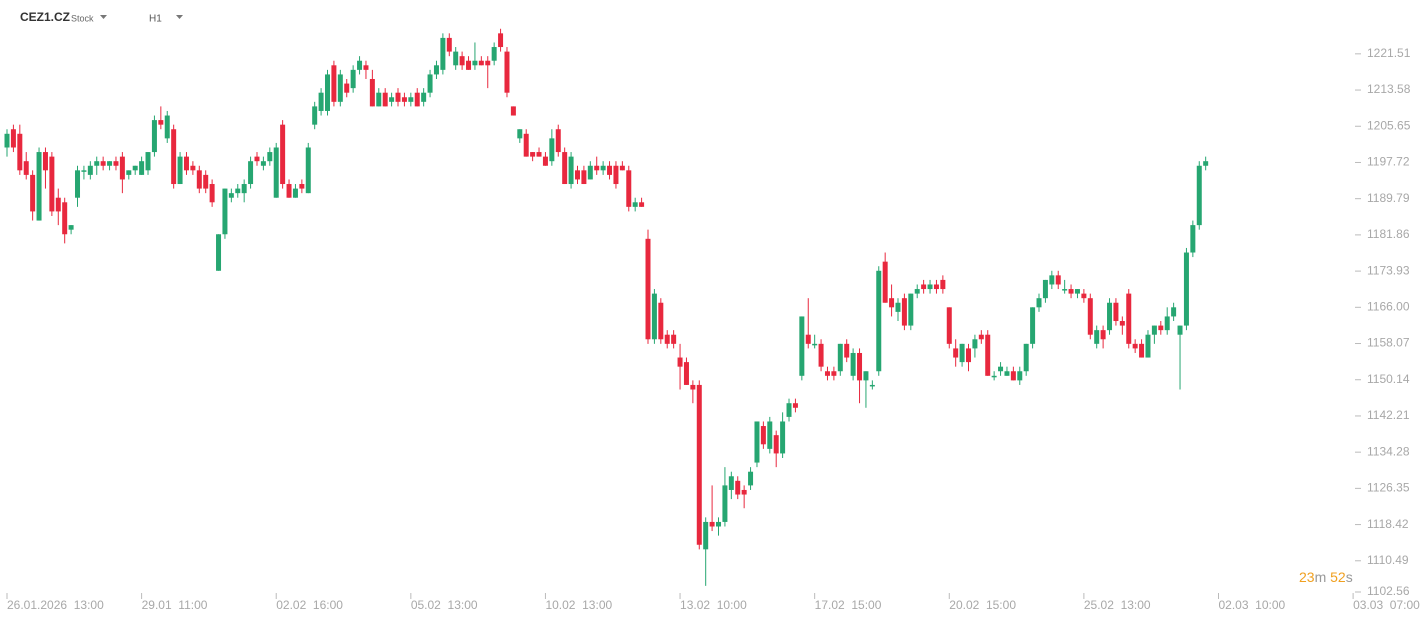  What do you see at coordinates (1389, 53) in the screenshot?
I see `y-tick-label: 1221.51` at bounding box center [1389, 53].